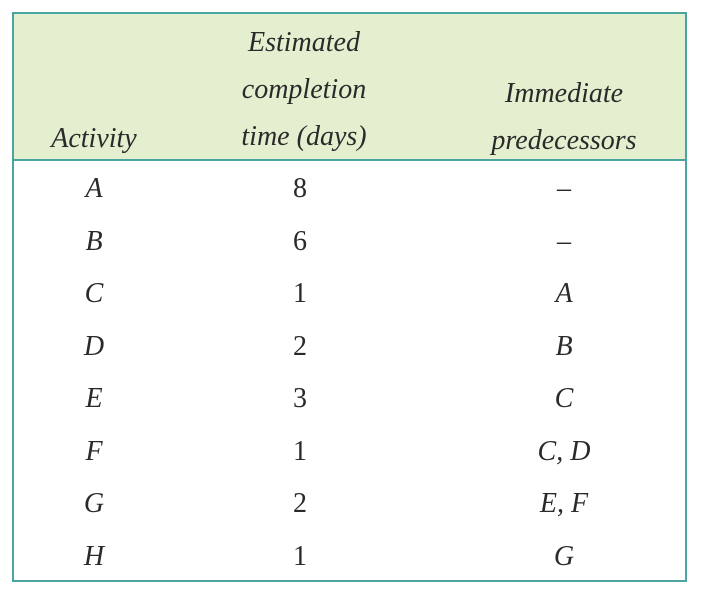 The width and height of the screenshot is (703, 593). Describe the element at coordinates (349, 504) in the screenshot. I see `table-row: G 2 E, F` at that location.